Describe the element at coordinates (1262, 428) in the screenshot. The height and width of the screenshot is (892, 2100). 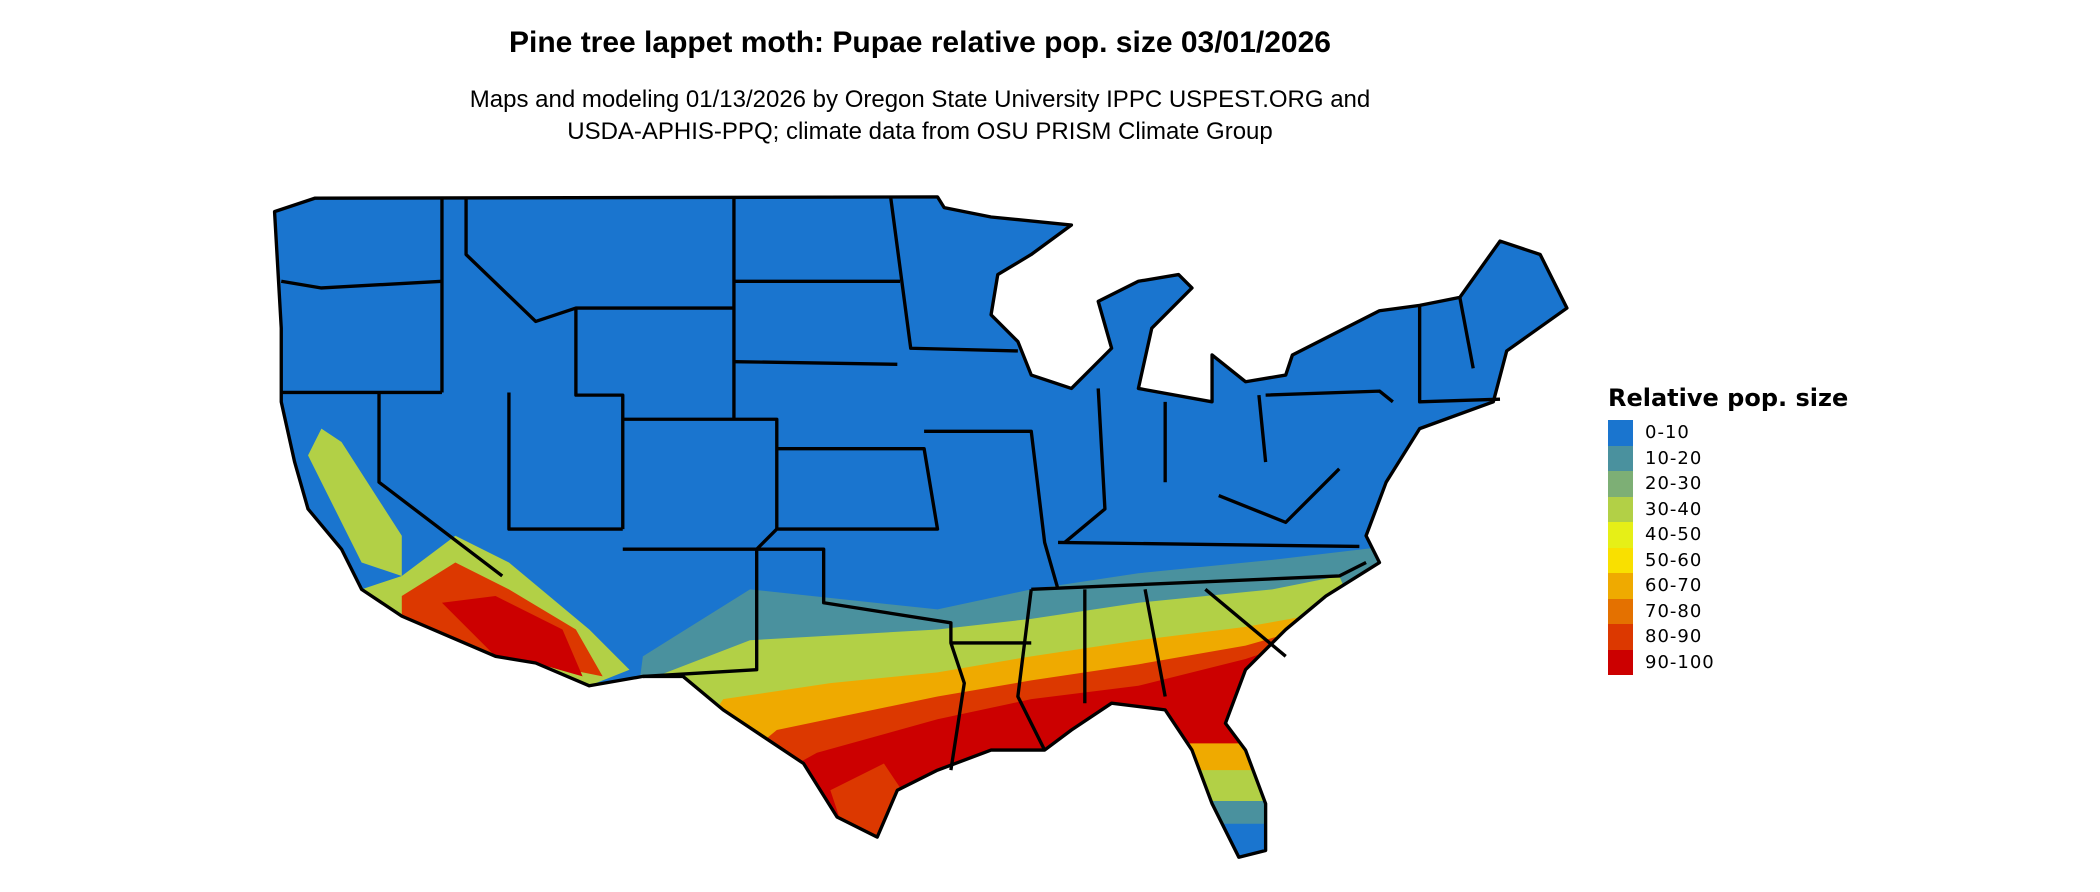
I see `border-oh-pa` at that location.